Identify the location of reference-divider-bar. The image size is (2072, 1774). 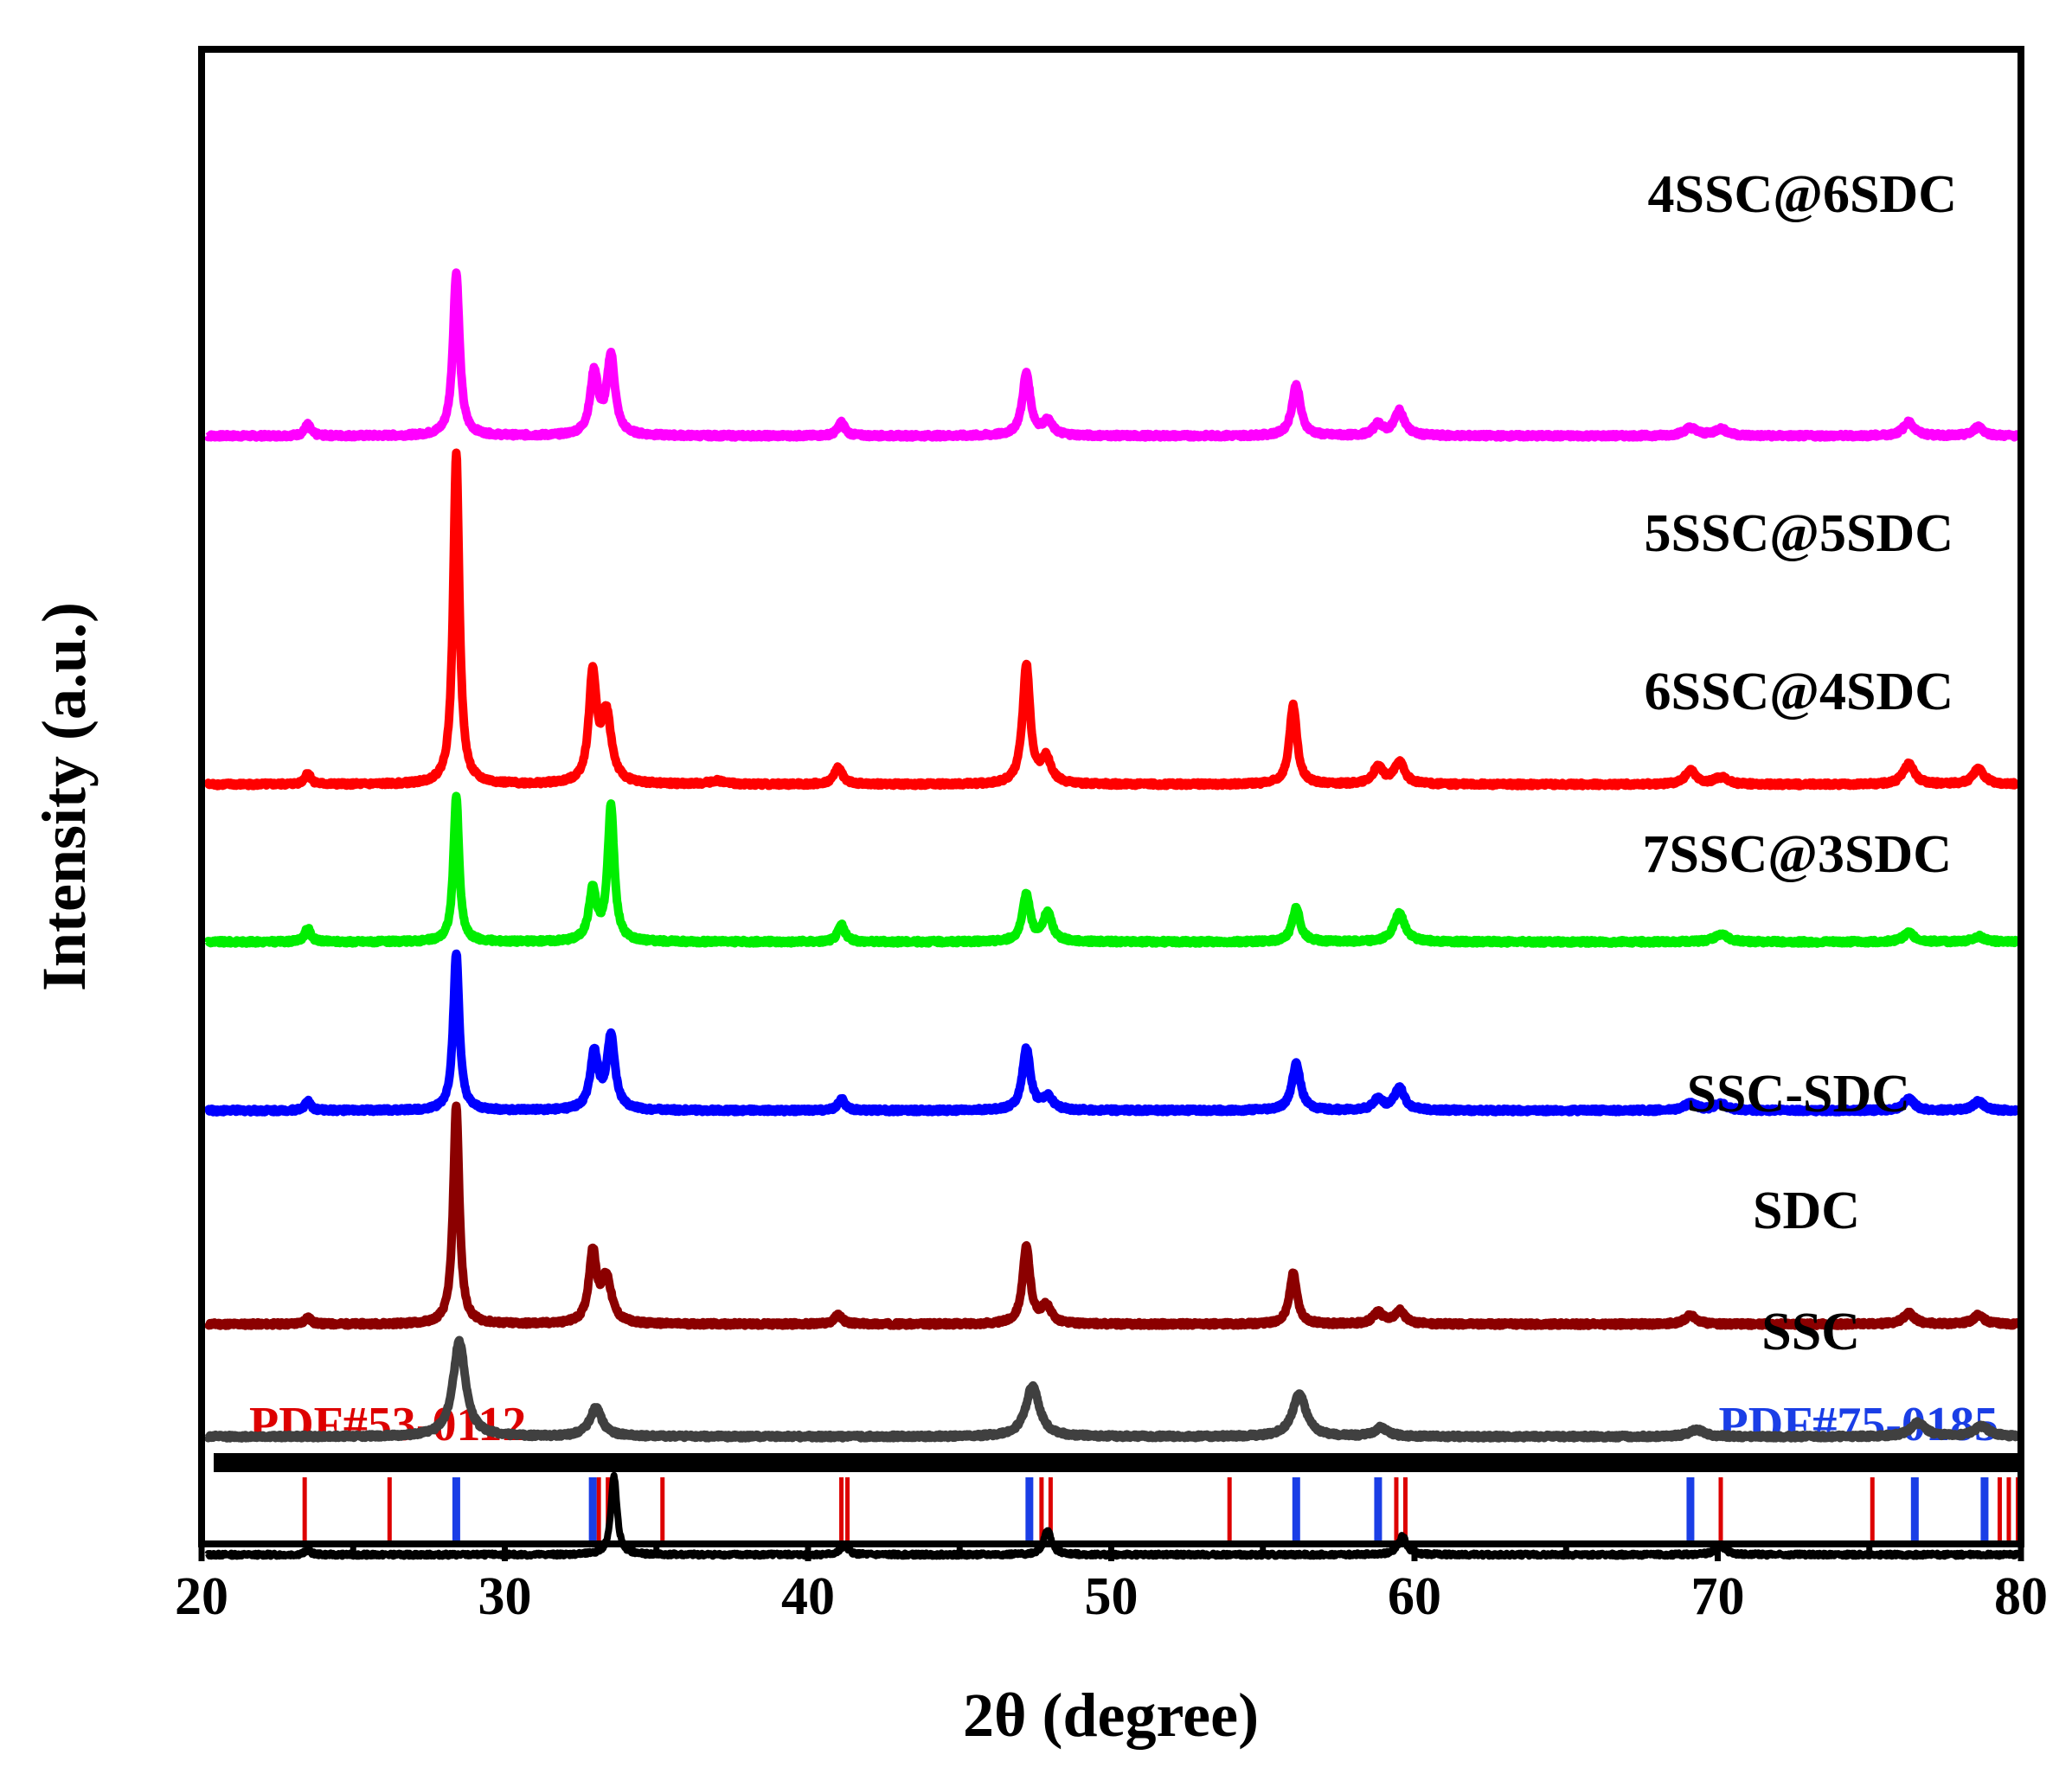
(1117, 1462).